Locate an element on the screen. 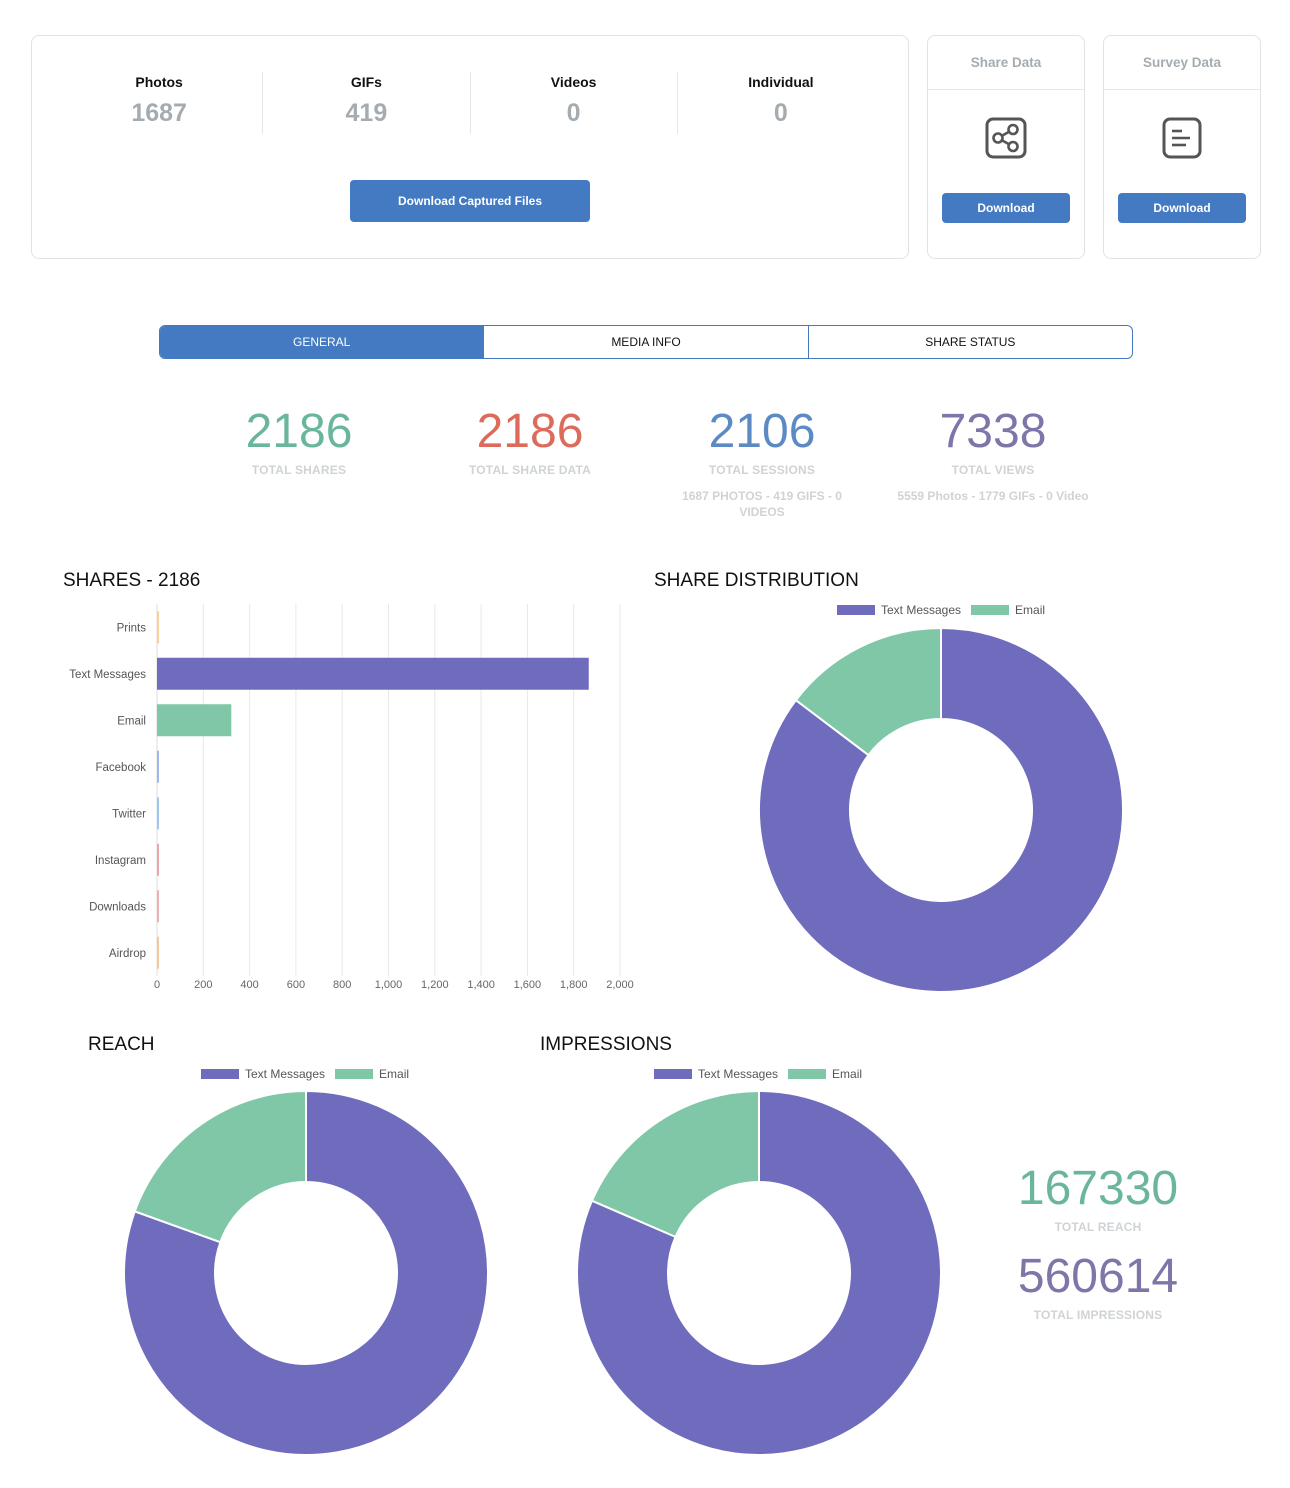 The image size is (1290, 1488). shares-chart-title: SHARES - 2186 is located at coordinates (132, 580).